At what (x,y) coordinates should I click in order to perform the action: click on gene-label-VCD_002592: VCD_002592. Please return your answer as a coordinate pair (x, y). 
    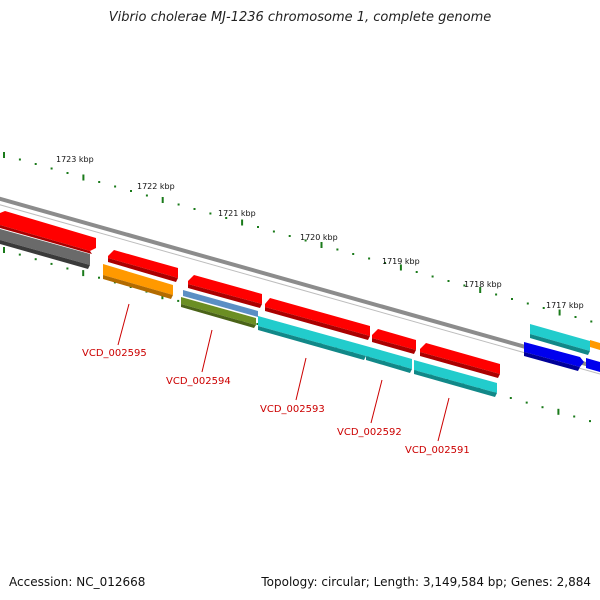
    Looking at the image, I should click on (369, 432).